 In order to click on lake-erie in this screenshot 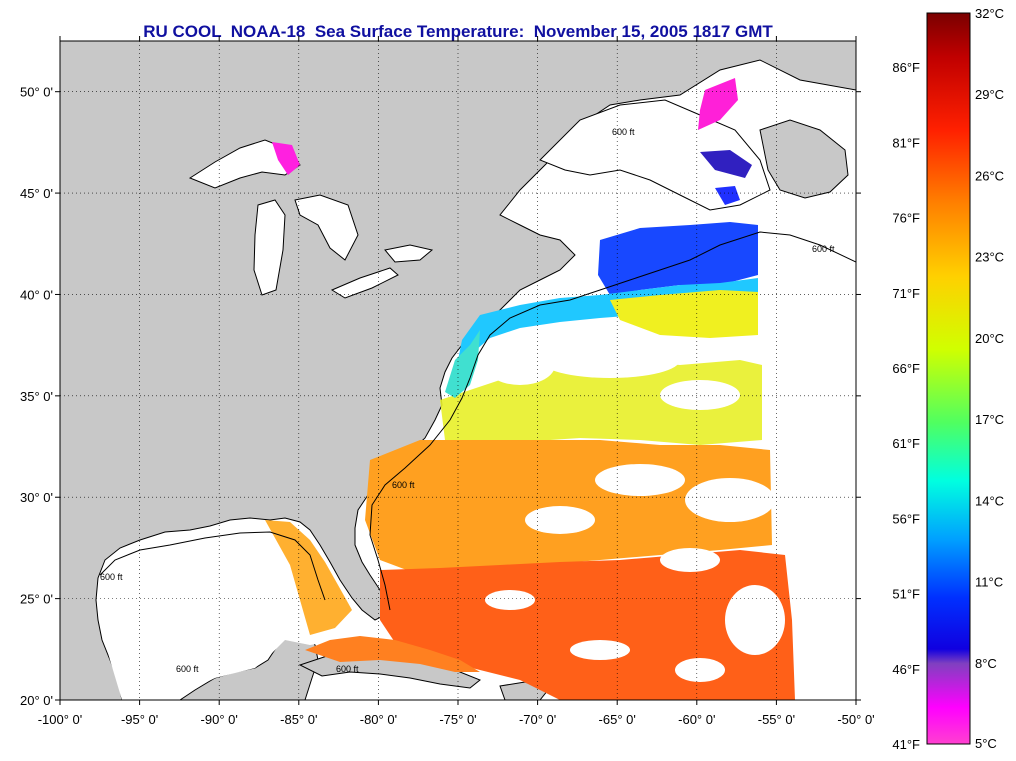, I will do `click(364, 283)`.